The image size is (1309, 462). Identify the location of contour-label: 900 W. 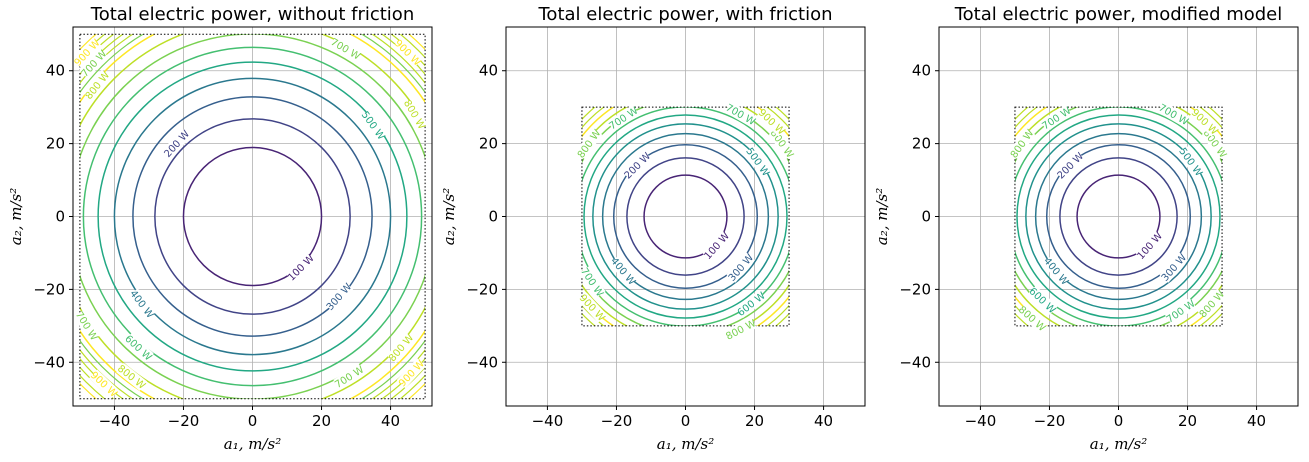
(412, 373).